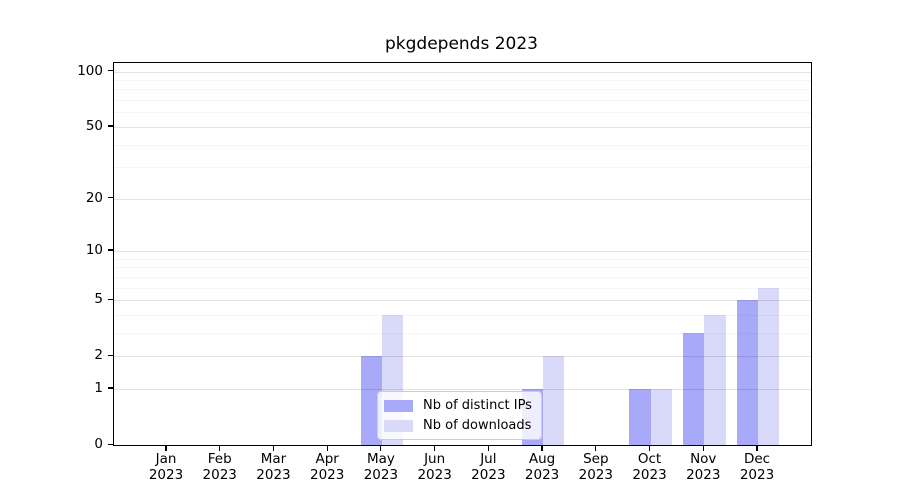  What do you see at coordinates (477, 405) in the screenshot?
I see `legend-label-distinct-ips: Nb of distinct IPs` at bounding box center [477, 405].